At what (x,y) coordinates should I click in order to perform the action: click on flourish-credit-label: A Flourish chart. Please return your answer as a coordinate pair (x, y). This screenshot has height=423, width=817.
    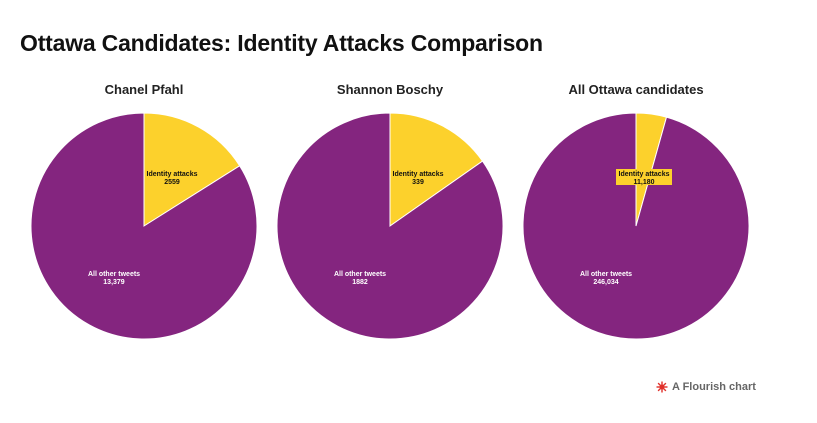
    Looking at the image, I should click on (714, 387).